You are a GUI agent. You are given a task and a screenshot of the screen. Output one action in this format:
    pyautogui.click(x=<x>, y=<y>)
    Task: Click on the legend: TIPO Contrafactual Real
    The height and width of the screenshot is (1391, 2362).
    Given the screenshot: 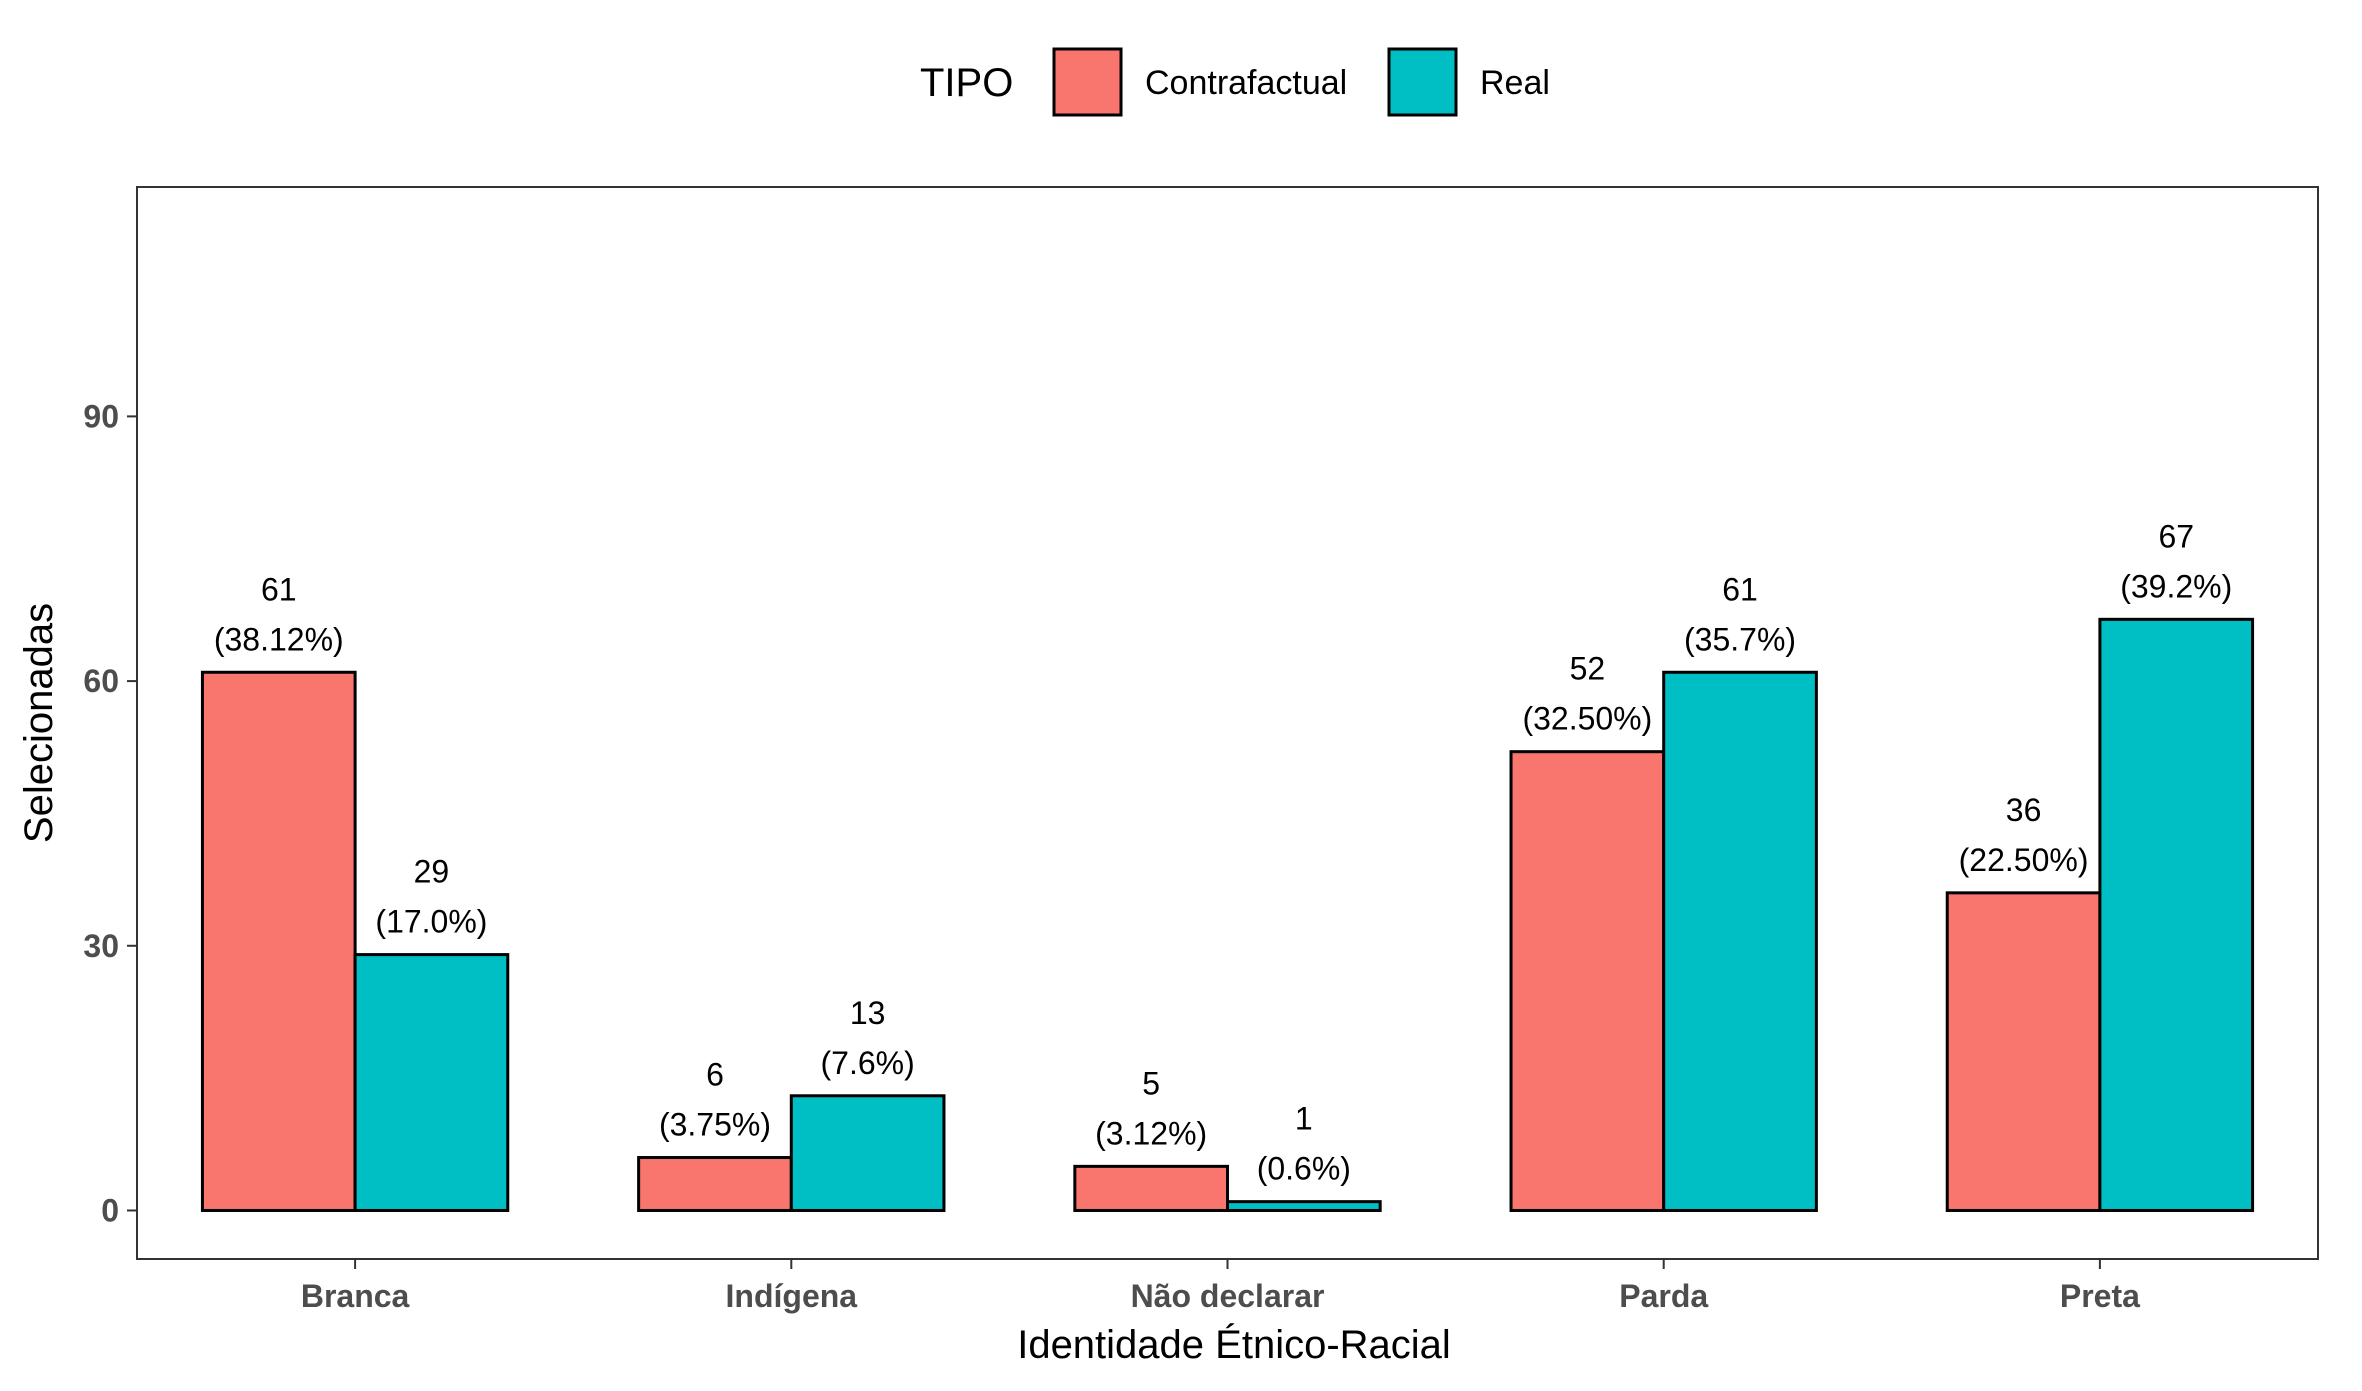 What is the action you would take?
    pyautogui.click(x=1235, y=82)
    